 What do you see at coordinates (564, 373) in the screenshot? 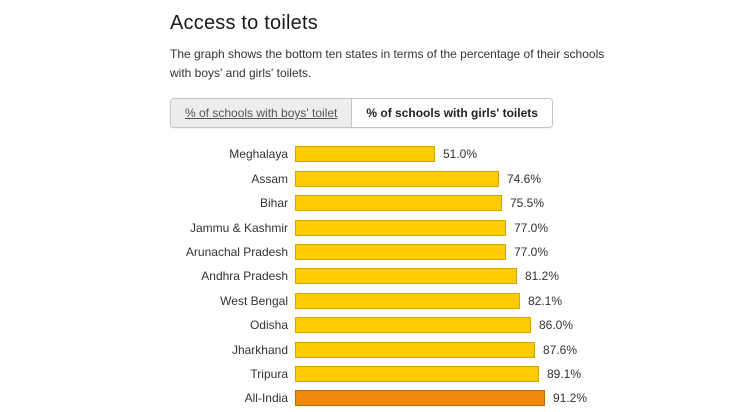
I see `value-label: 89.1%` at bounding box center [564, 373].